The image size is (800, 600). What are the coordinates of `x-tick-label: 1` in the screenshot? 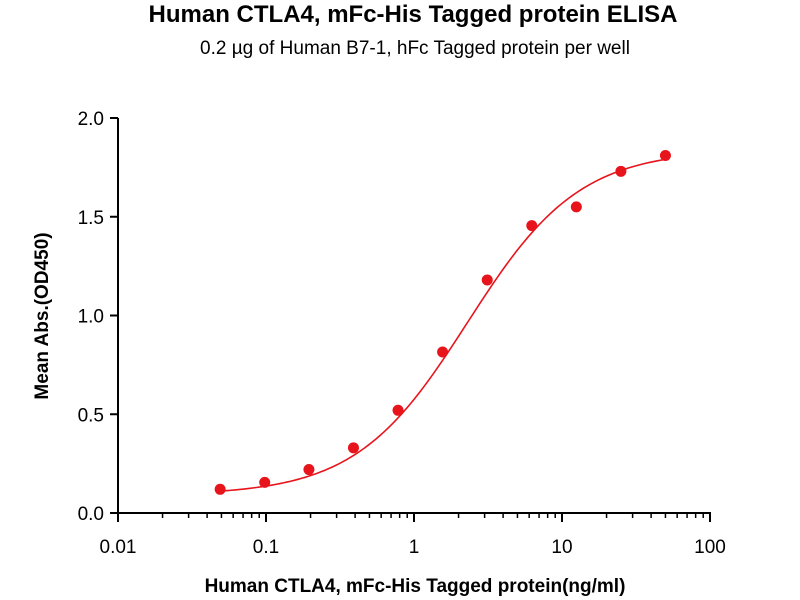 It's located at (414, 547).